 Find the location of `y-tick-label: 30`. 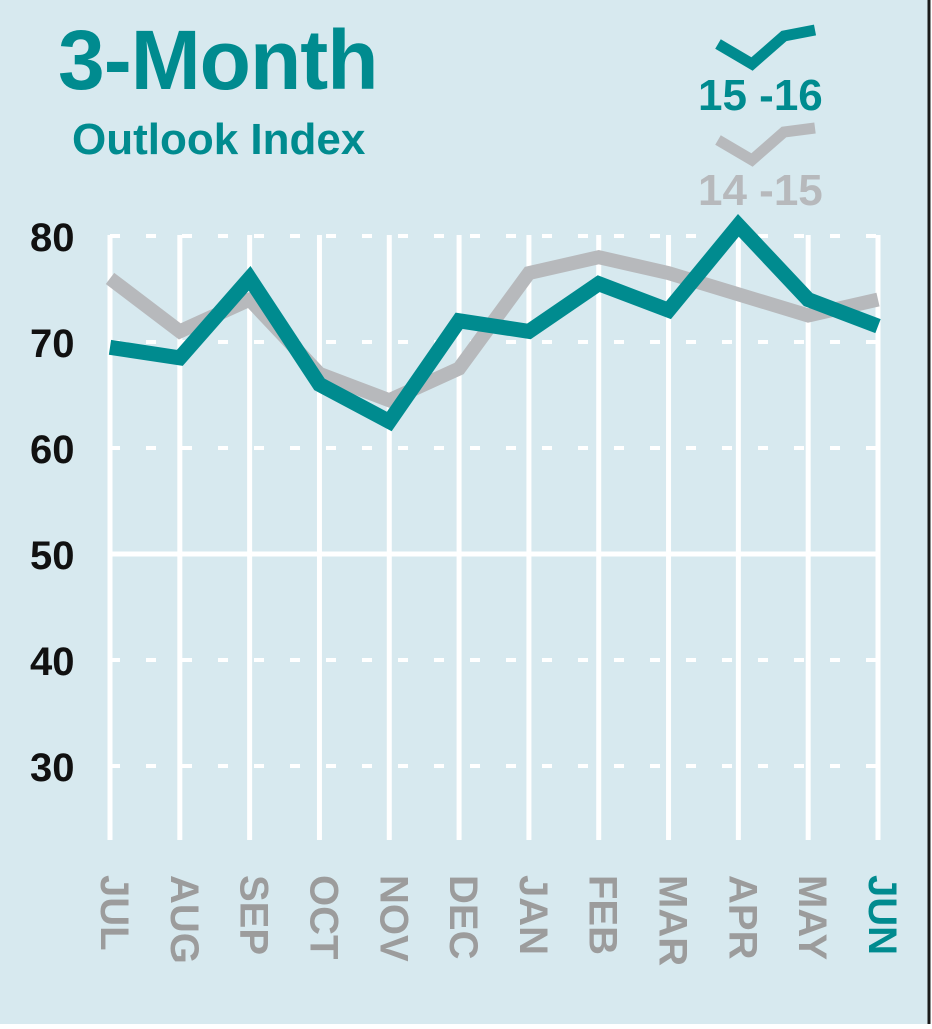

y-tick-label: 30 is located at coordinates (52, 768).